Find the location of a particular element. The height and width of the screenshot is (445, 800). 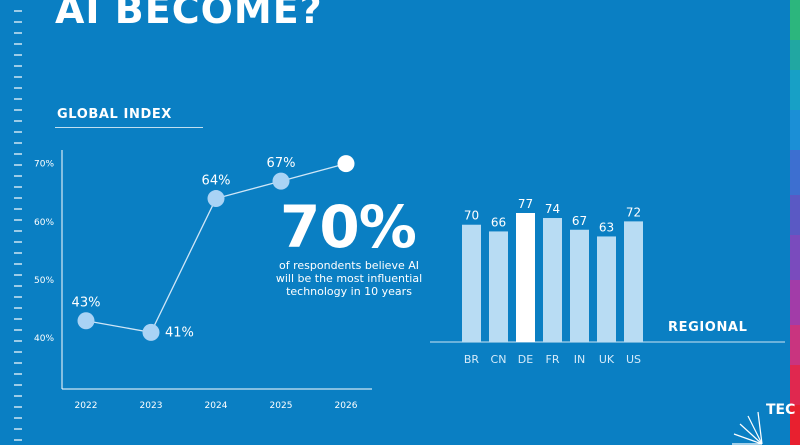

bar-category-label: DE is located at coordinates (525, 359).